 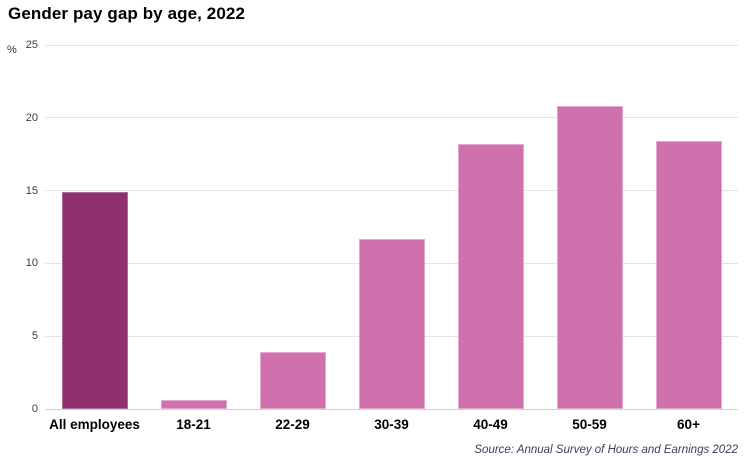 I want to click on x-axis-label-30-39: 30-39, so click(x=391, y=424).